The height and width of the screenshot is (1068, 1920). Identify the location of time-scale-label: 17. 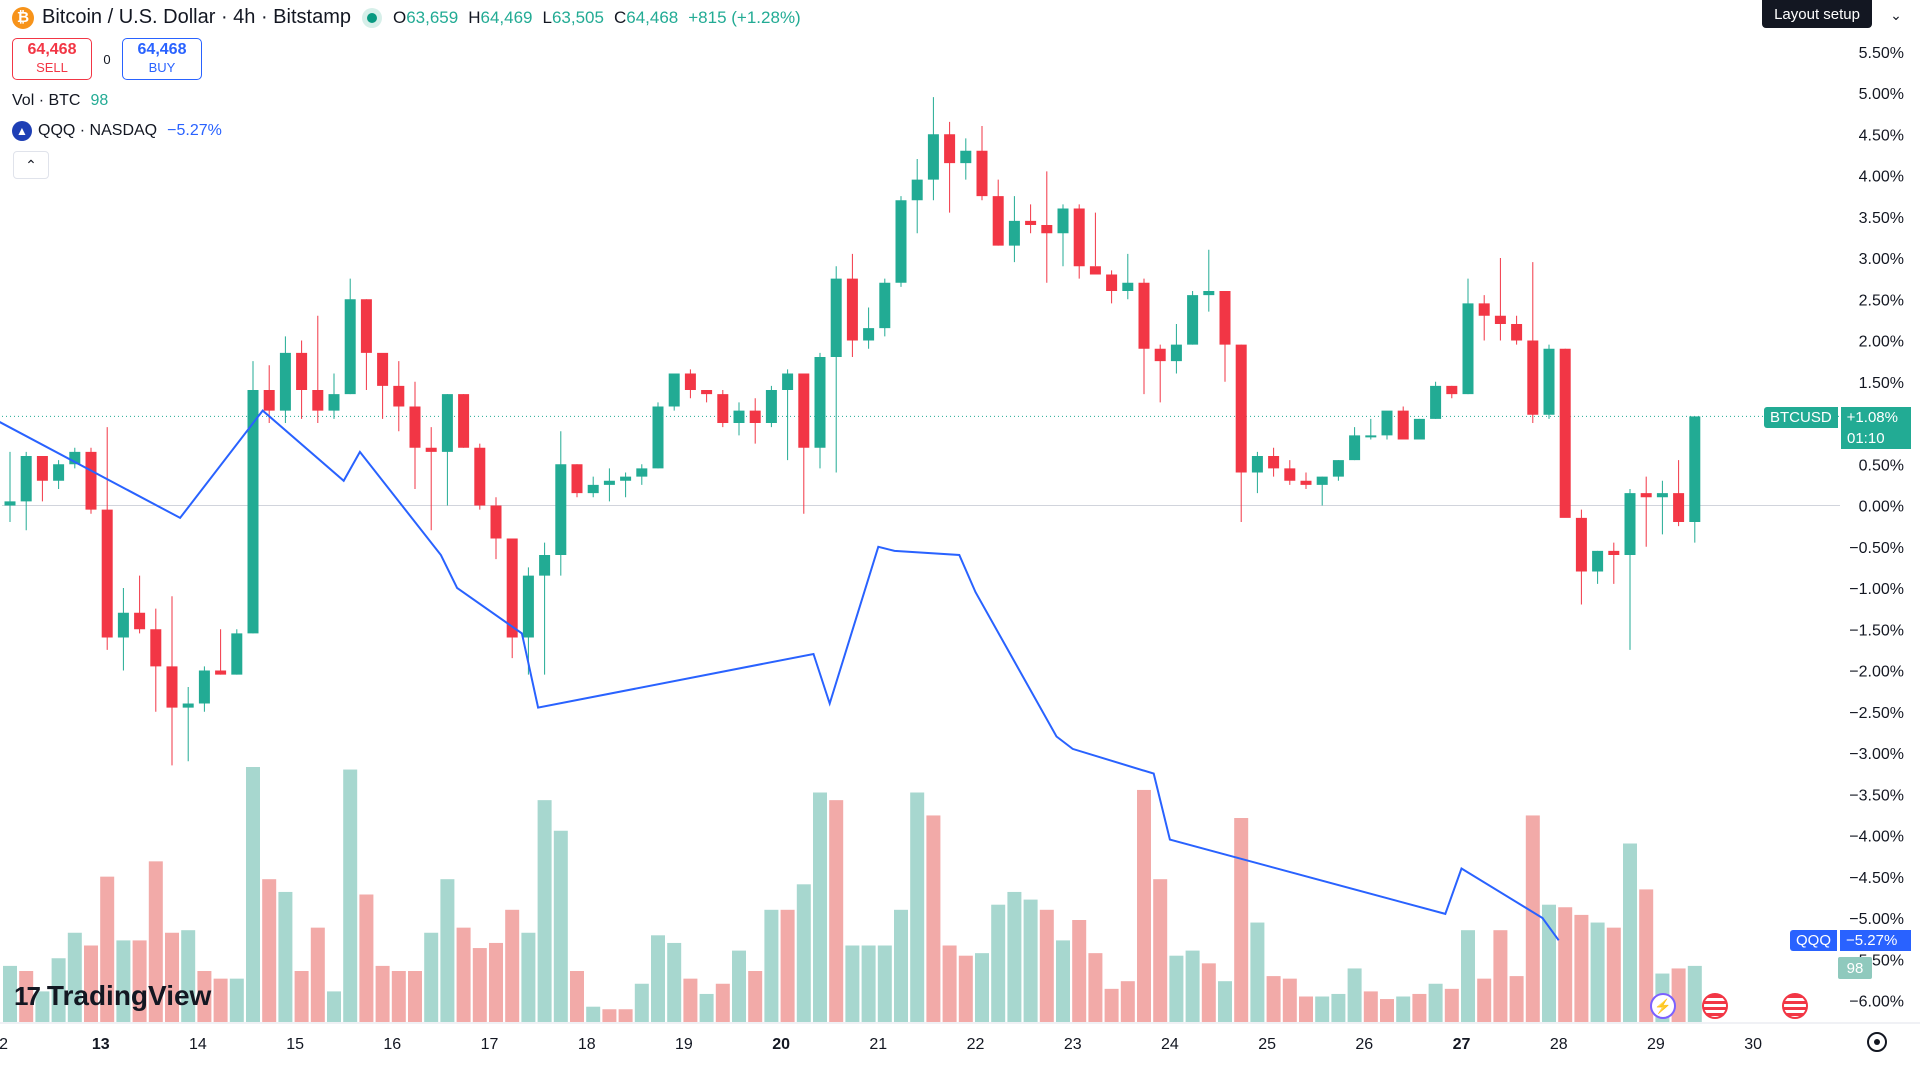
(490, 1044).